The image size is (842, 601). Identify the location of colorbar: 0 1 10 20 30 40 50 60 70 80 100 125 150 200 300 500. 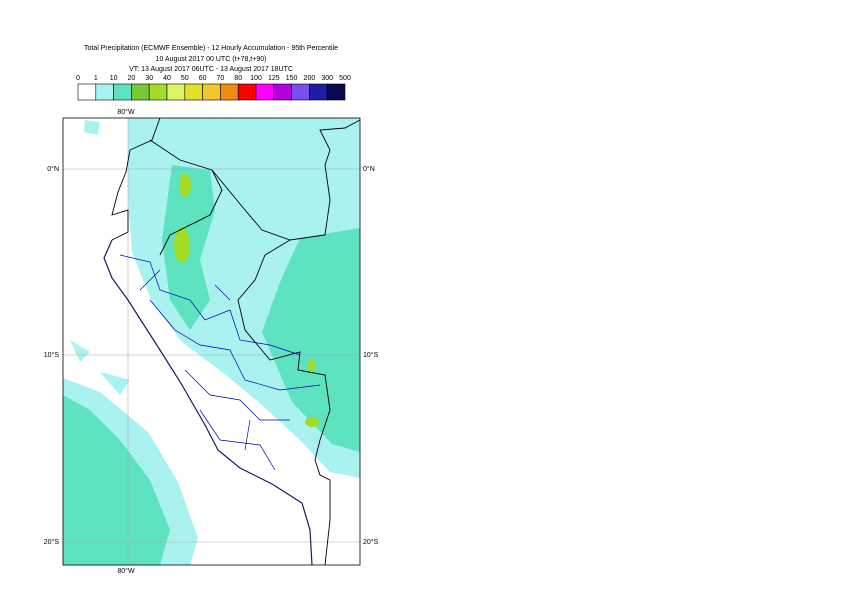
(213, 88).